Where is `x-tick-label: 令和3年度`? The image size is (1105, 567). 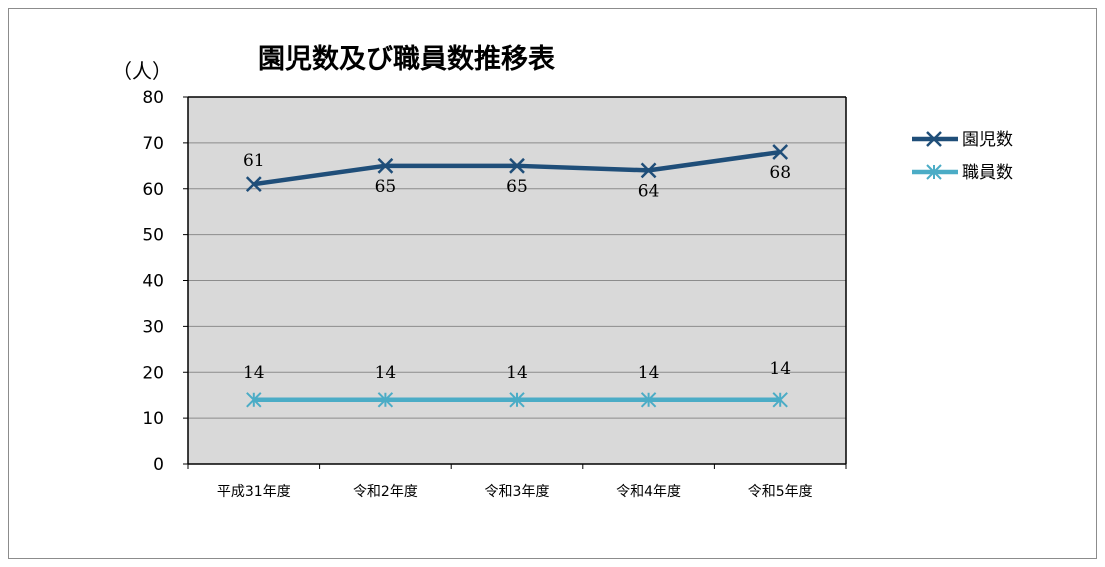 x-tick-label: 令和3年度 is located at coordinates (517, 492).